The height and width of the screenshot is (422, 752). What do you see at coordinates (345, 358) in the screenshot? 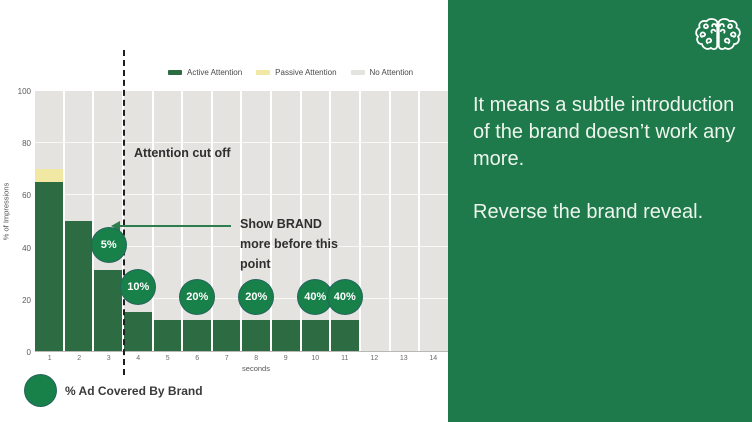
I see `x-tick-label: 11` at bounding box center [345, 358].